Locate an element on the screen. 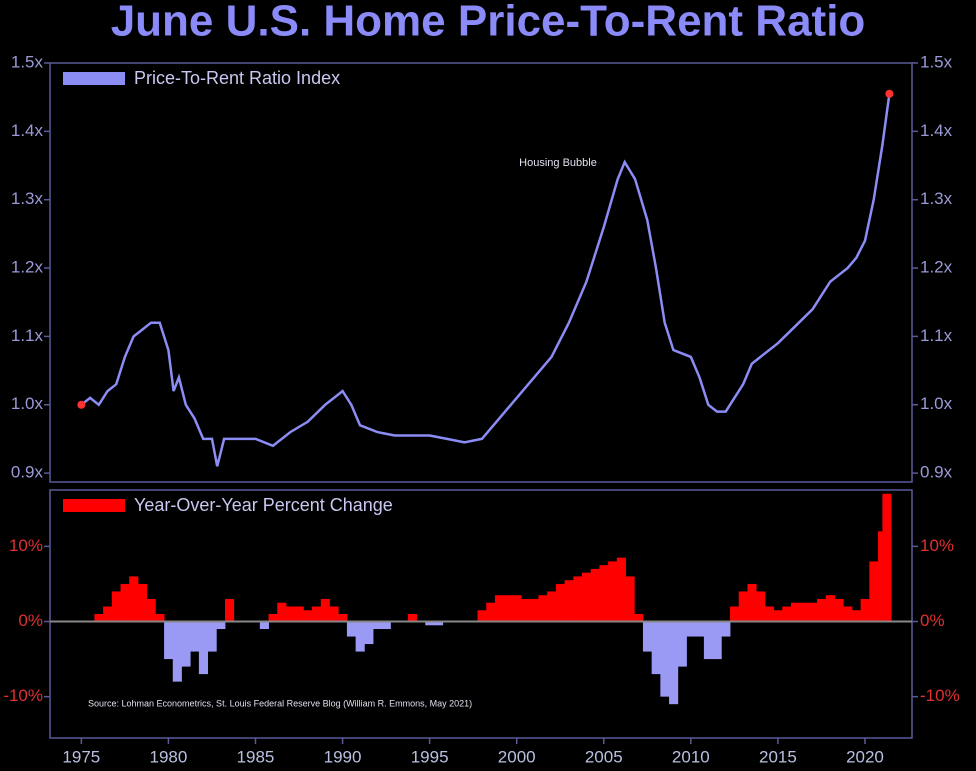 Image resolution: width=976 pixels, height=771 pixels. legend-swatch is located at coordinates (94, 505).